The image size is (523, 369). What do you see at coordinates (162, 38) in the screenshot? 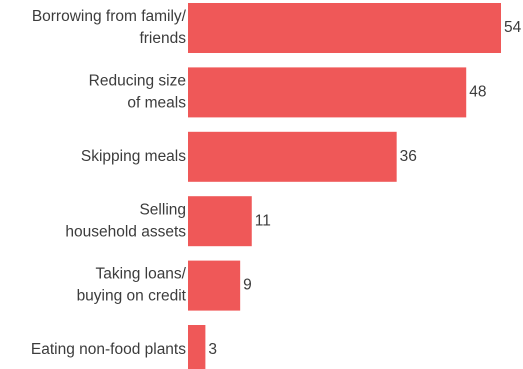
I see `category-label-borrowing-from-family-friends-line-2: friends` at bounding box center [162, 38].